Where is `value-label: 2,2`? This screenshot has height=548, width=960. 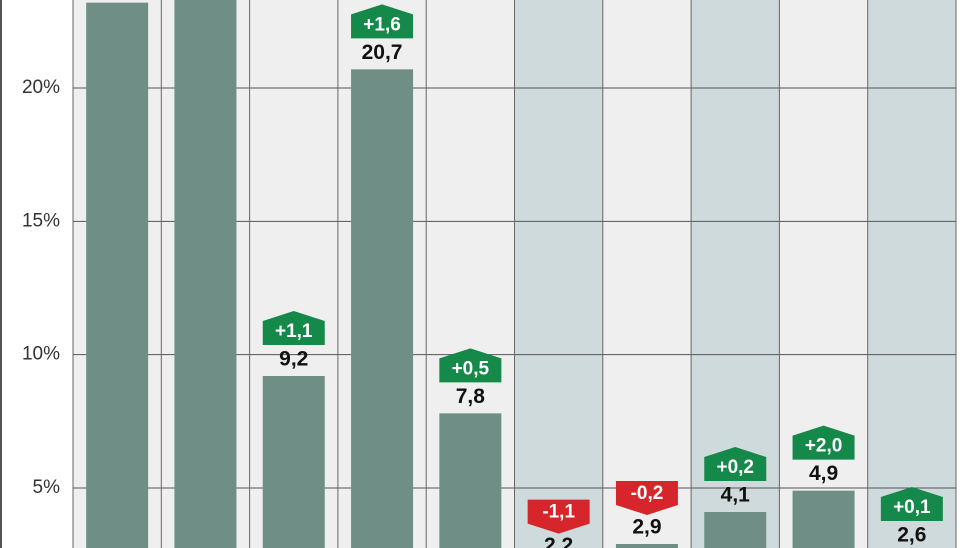
value-label: 2,2 is located at coordinates (558, 541).